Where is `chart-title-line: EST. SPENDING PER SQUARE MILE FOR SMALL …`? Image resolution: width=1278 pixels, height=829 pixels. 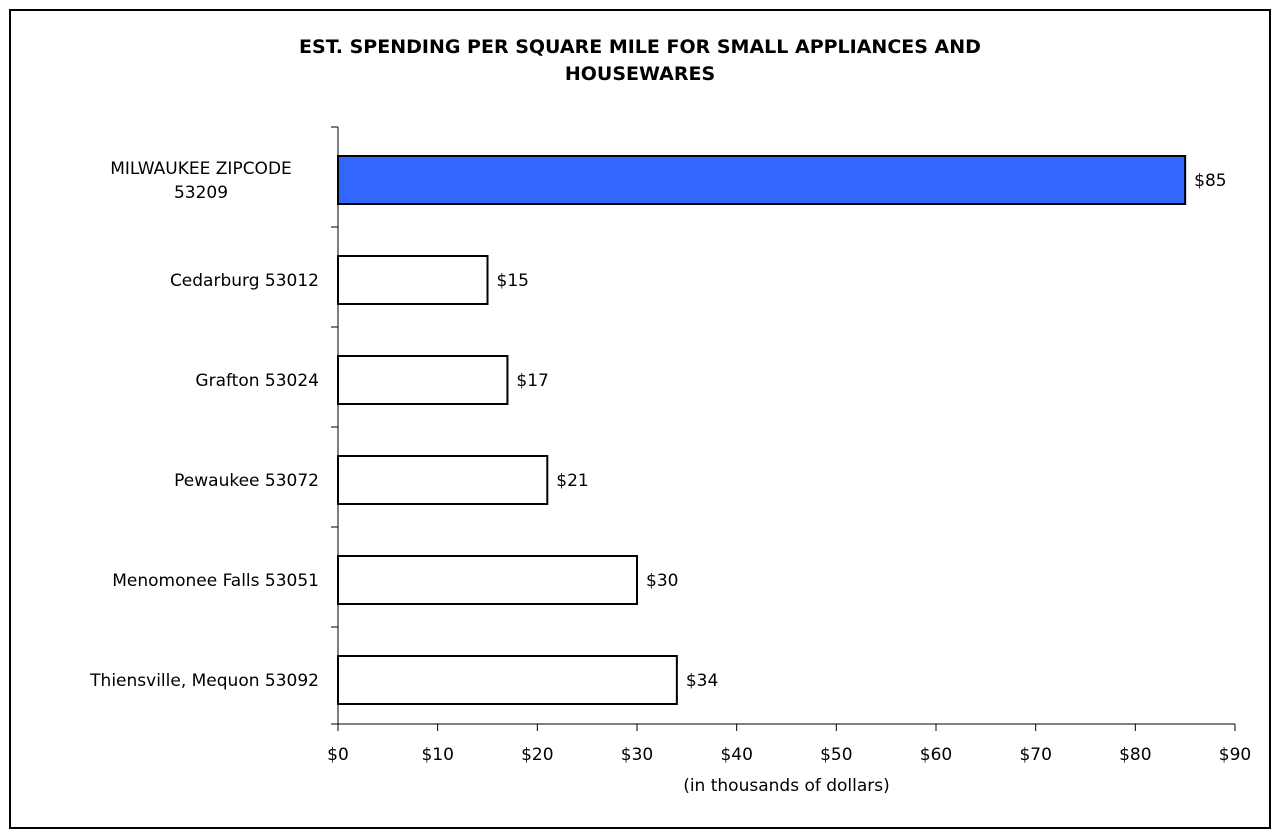
chart-title-line: EST. SPENDING PER SQUARE MILE FOR SMALL … is located at coordinates (640, 47).